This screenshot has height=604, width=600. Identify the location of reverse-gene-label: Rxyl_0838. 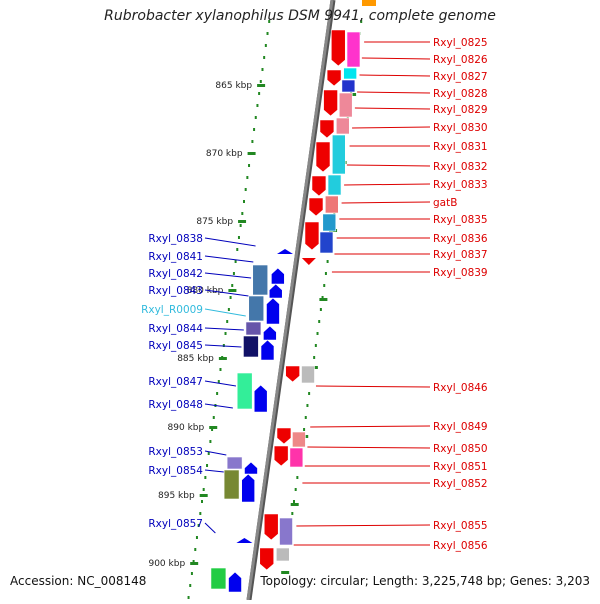
(175, 239).